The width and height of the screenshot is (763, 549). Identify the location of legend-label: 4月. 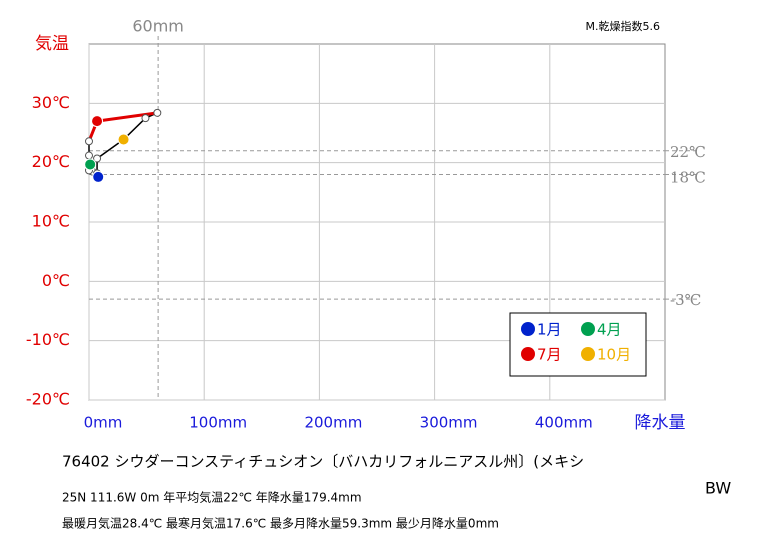
(609, 330).